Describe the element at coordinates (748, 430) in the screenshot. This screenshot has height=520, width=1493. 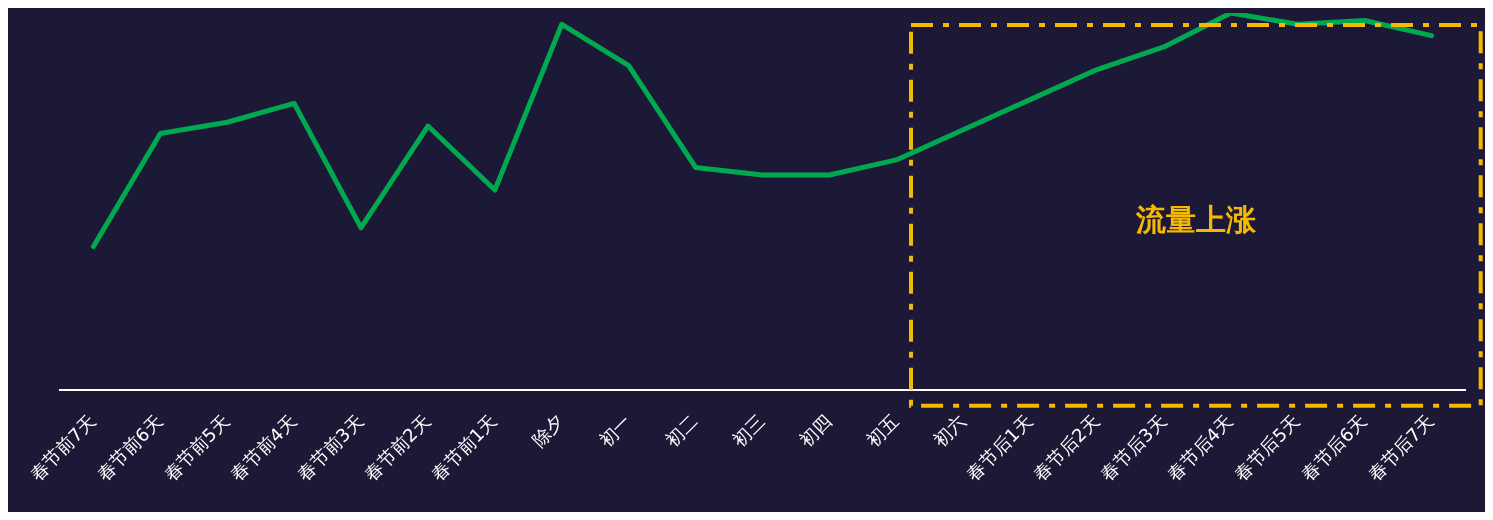
I see `x-tick-label: 初三` at that location.